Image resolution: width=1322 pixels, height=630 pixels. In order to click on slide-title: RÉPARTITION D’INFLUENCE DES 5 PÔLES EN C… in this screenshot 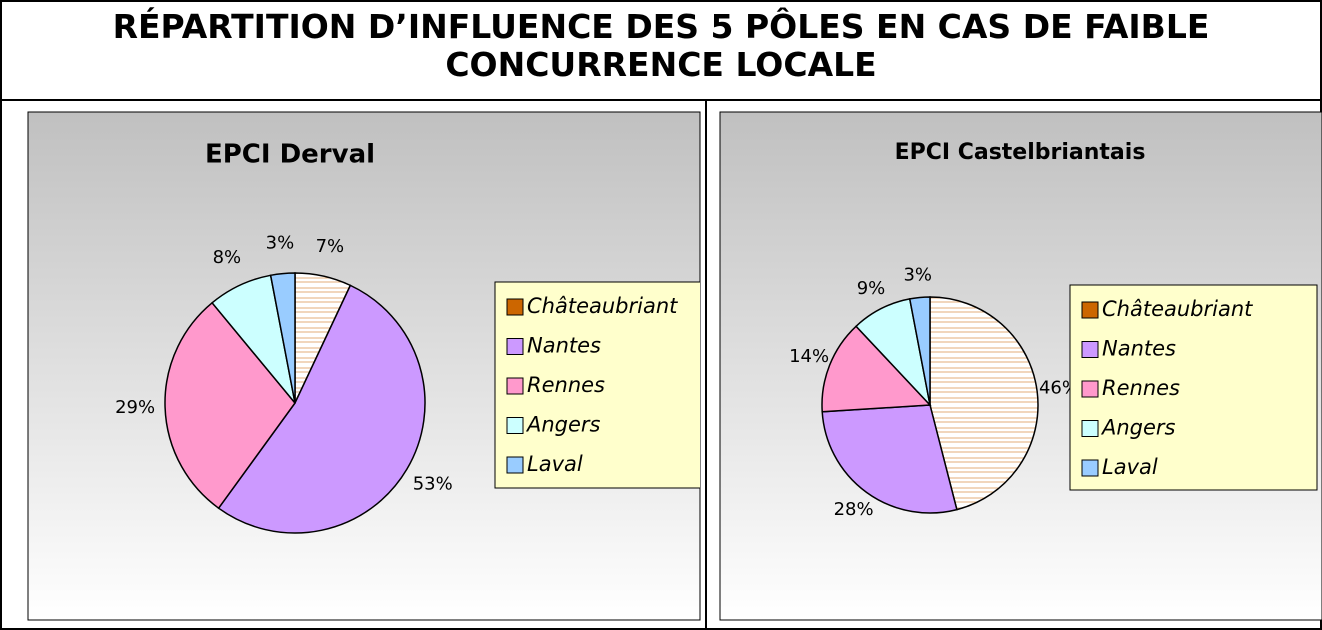, I will do `click(661, 45)`.